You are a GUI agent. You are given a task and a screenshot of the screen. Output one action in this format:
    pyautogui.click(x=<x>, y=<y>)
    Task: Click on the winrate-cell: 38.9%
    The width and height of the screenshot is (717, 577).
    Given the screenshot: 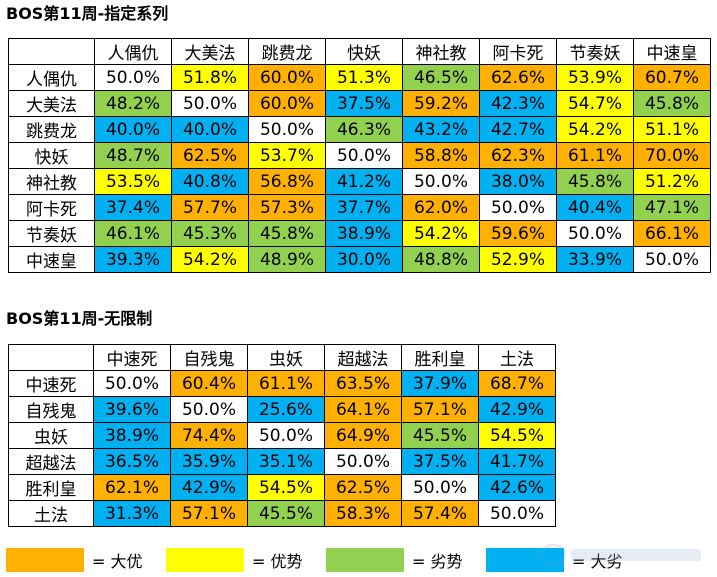 What is the action you would take?
    pyautogui.click(x=132, y=435)
    